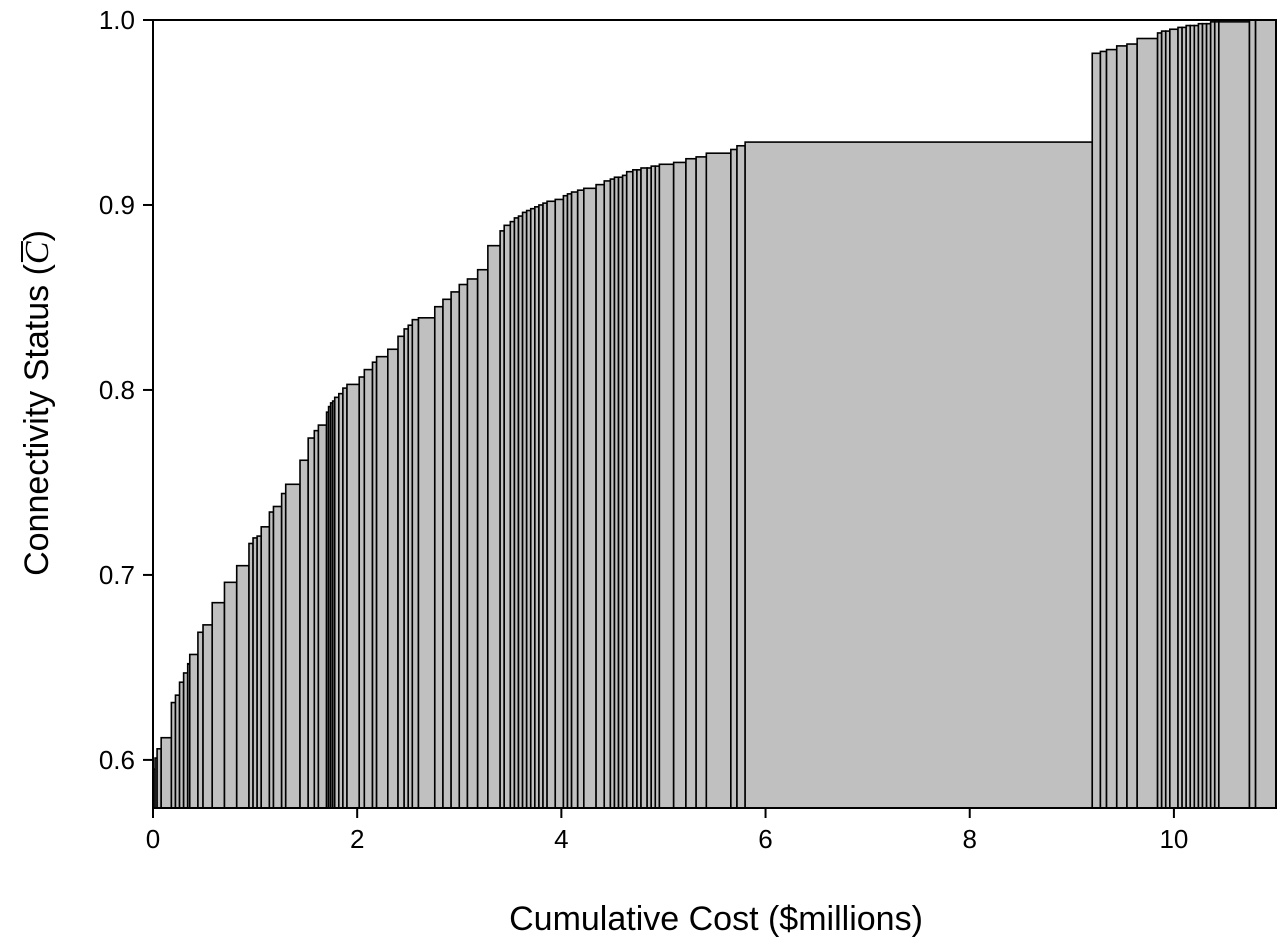 The width and height of the screenshot is (1278, 944). I want to click on x-tick-label: 10, so click(1173, 839).